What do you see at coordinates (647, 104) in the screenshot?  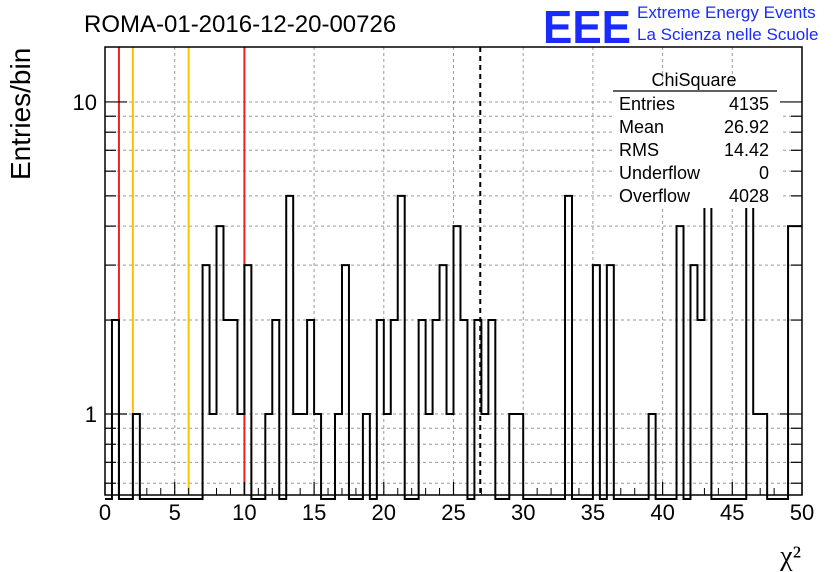 I see `stats-entries-label: Entries` at bounding box center [647, 104].